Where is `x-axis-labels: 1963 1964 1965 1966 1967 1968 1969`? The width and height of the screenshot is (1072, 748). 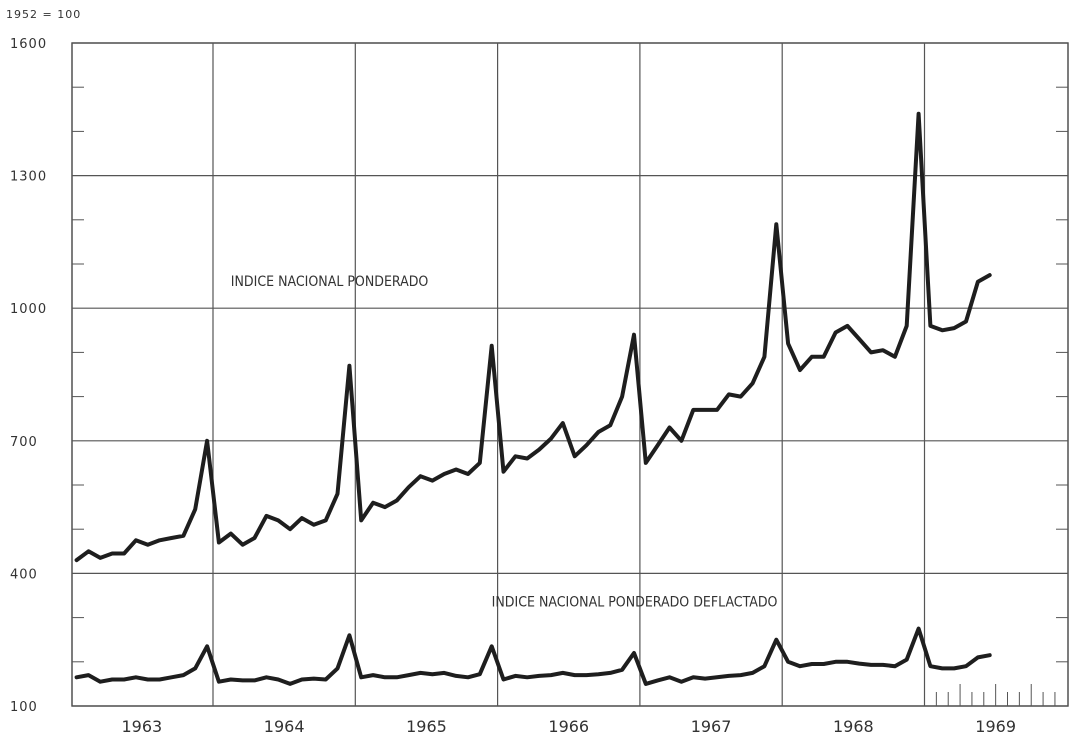
x-axis-labels: 1963 1964 1965 1966 1967 1968 1969 is located at coordinates (568, 726).